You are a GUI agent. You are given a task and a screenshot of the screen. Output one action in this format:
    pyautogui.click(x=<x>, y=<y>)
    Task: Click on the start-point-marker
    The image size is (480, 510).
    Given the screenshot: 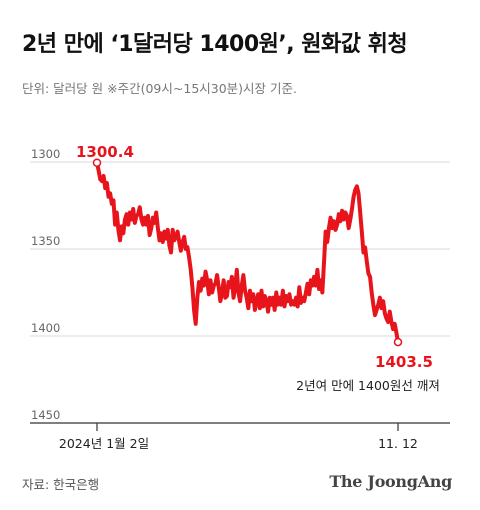 What is the action you would take?
    pyautogui.click(x=97, y=162)
    